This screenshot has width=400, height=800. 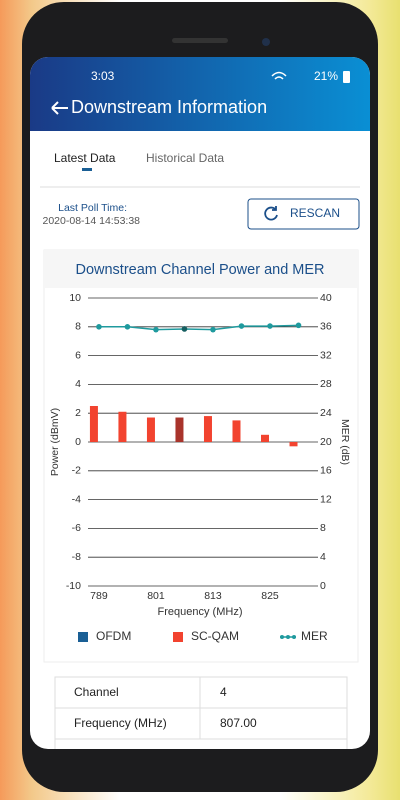 I want to click on y2-tick-label: 8, so click(x=323, y=528).